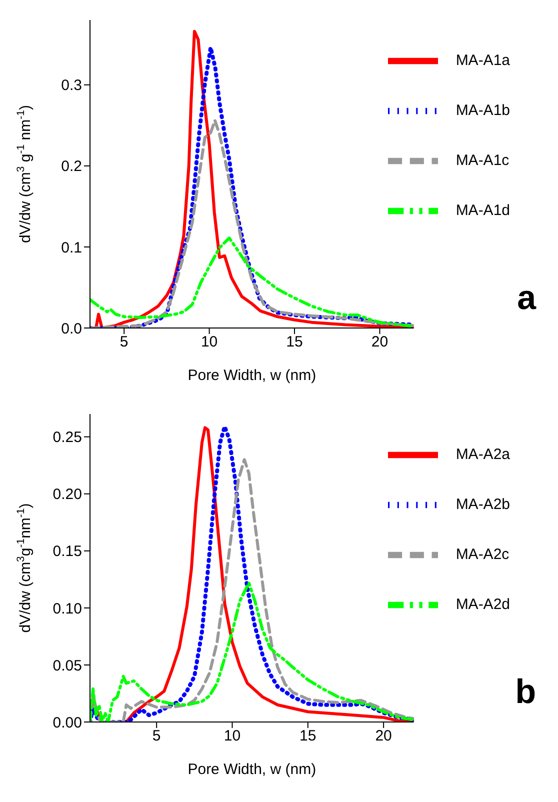 Image resolution: width=558 pixels, height=802 pixels. I want to click on legend-label: MA-A1a, so click(483, 60).